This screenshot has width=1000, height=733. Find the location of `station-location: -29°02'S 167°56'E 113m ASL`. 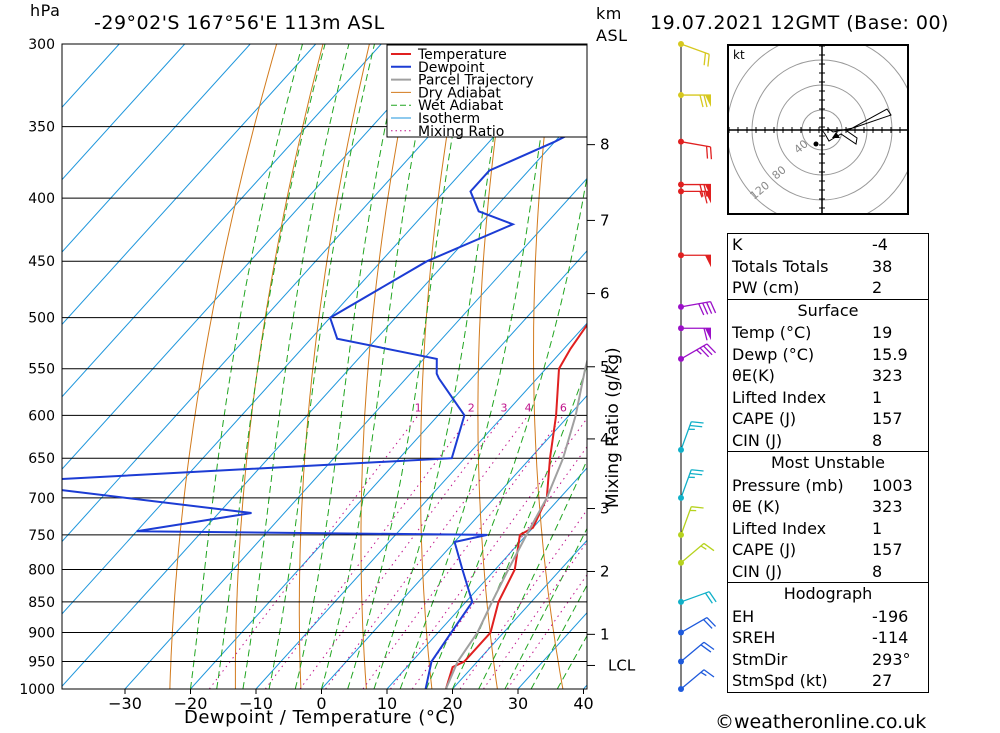

station-location: -29°02'S 167°56'E 113m ASL is located at coordinates (239, 23).